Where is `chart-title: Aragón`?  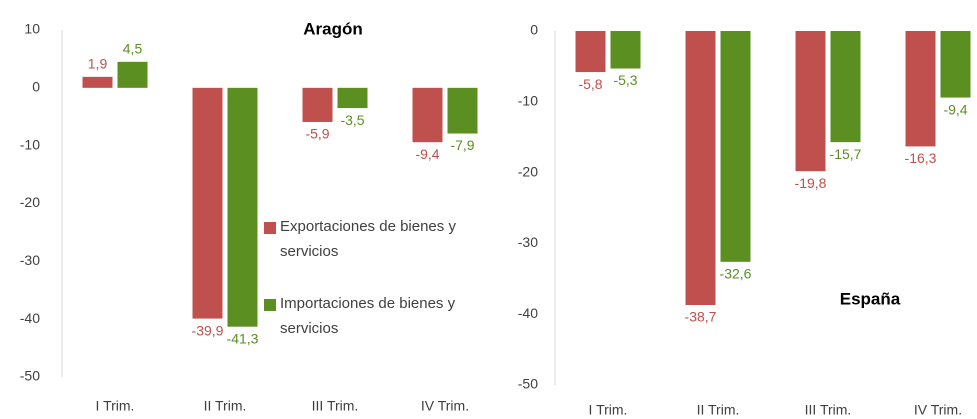
chart-title: Aragón is located at coordinates (333, 28).